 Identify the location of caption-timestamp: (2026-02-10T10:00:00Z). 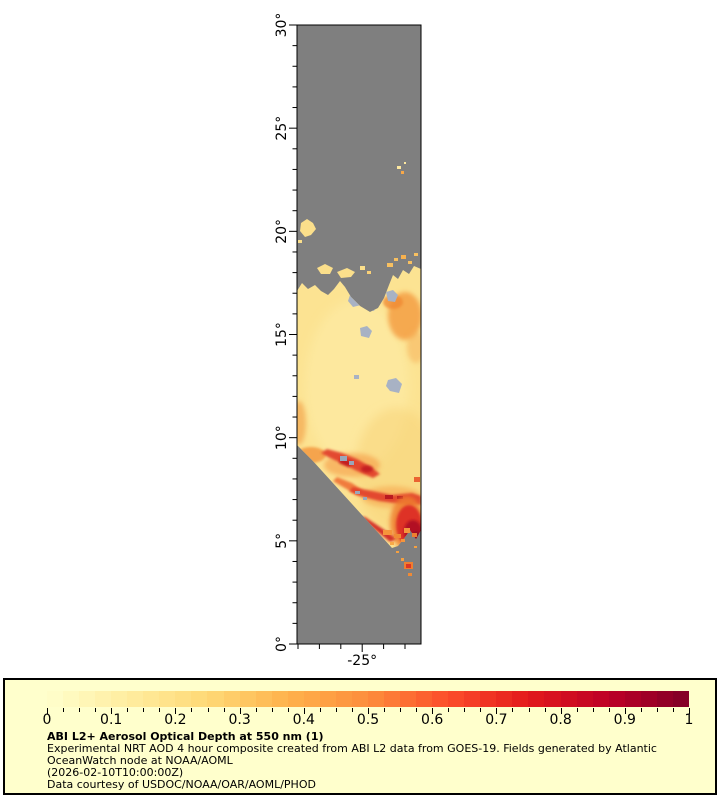
(115, 772).